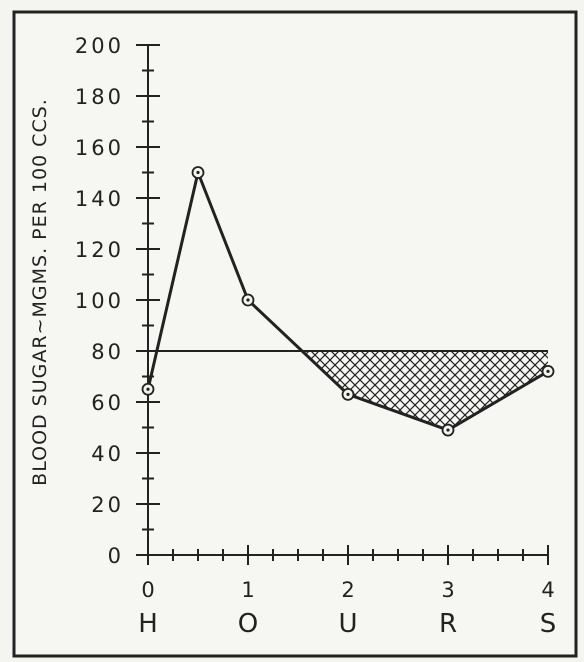 This screenshot has width=584, height=662. Describe the element at coordinates (448, 624) in the screenshot. I see `x-axis-letter: R` at that location.